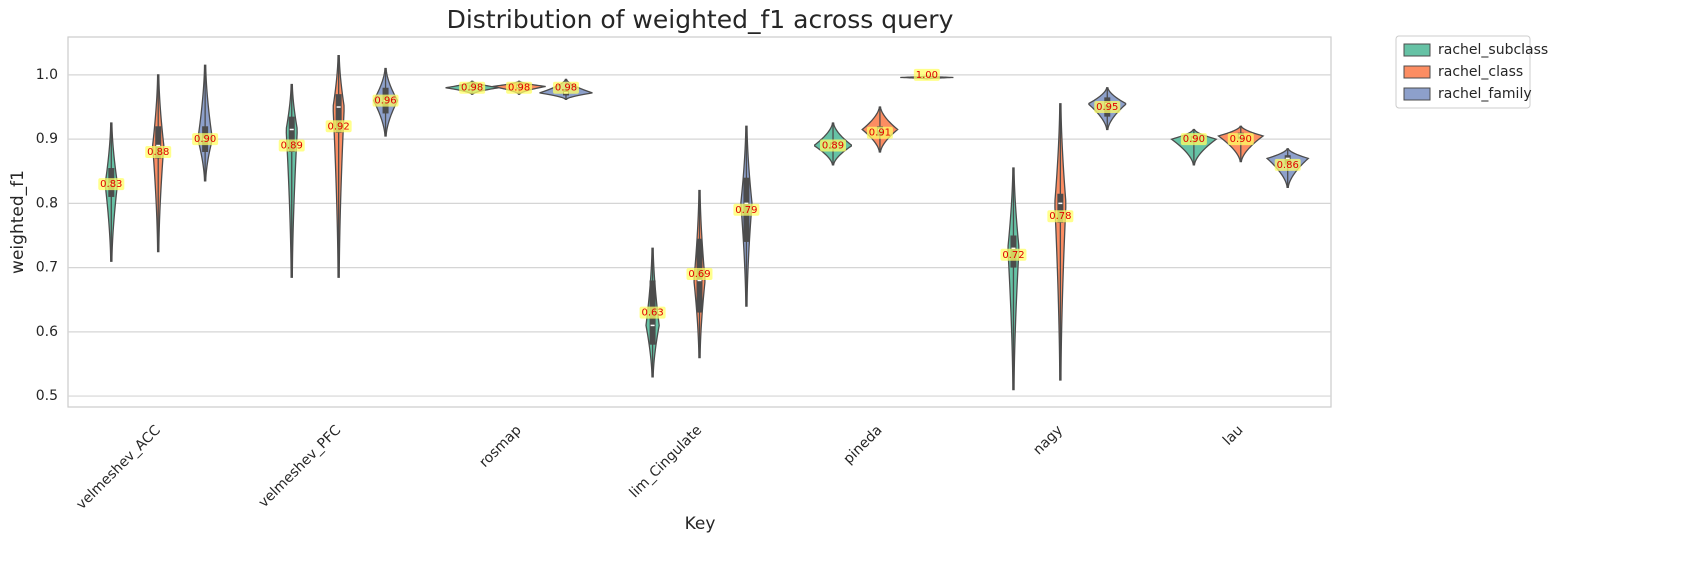 The height and width of the screenshot is (584, 1686). I want to click on value-label: 0.86, so click(1288, 165).